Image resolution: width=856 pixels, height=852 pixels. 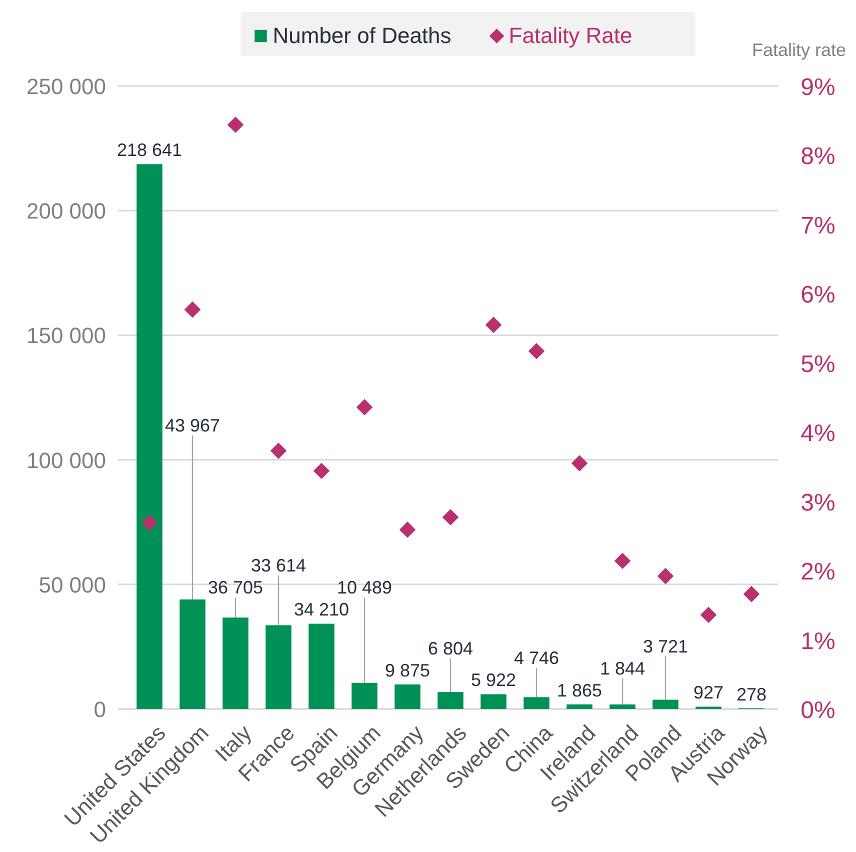 I want to click on y2-tick-label: 7%, so click(x=818, y=226).